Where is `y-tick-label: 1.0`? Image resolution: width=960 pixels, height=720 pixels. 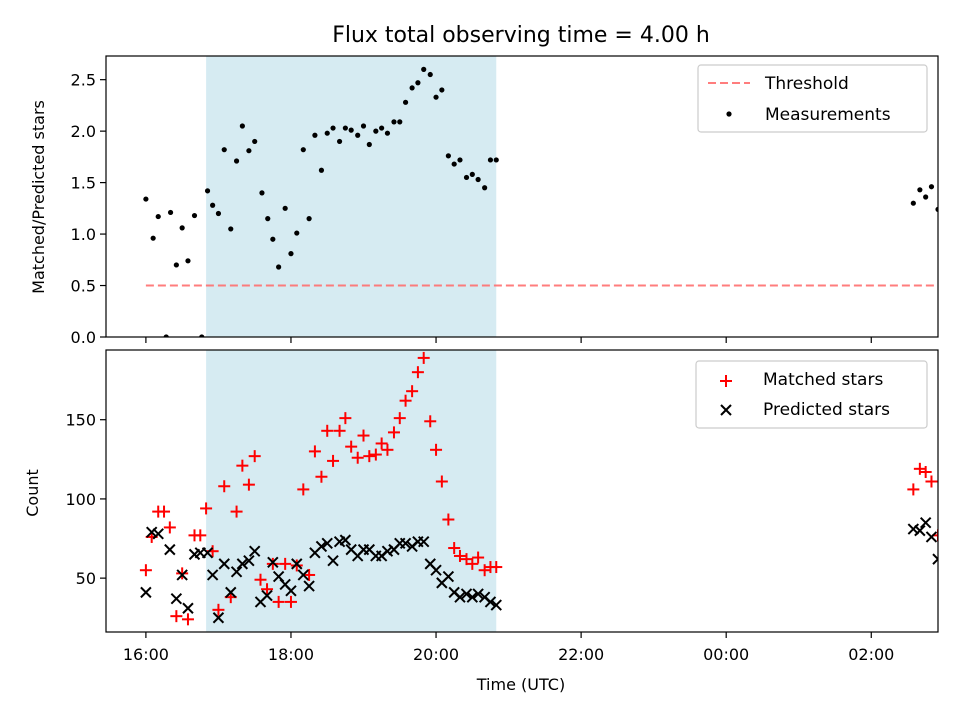 y-tick-label: 1.0 is located at coordinates (83, 234).